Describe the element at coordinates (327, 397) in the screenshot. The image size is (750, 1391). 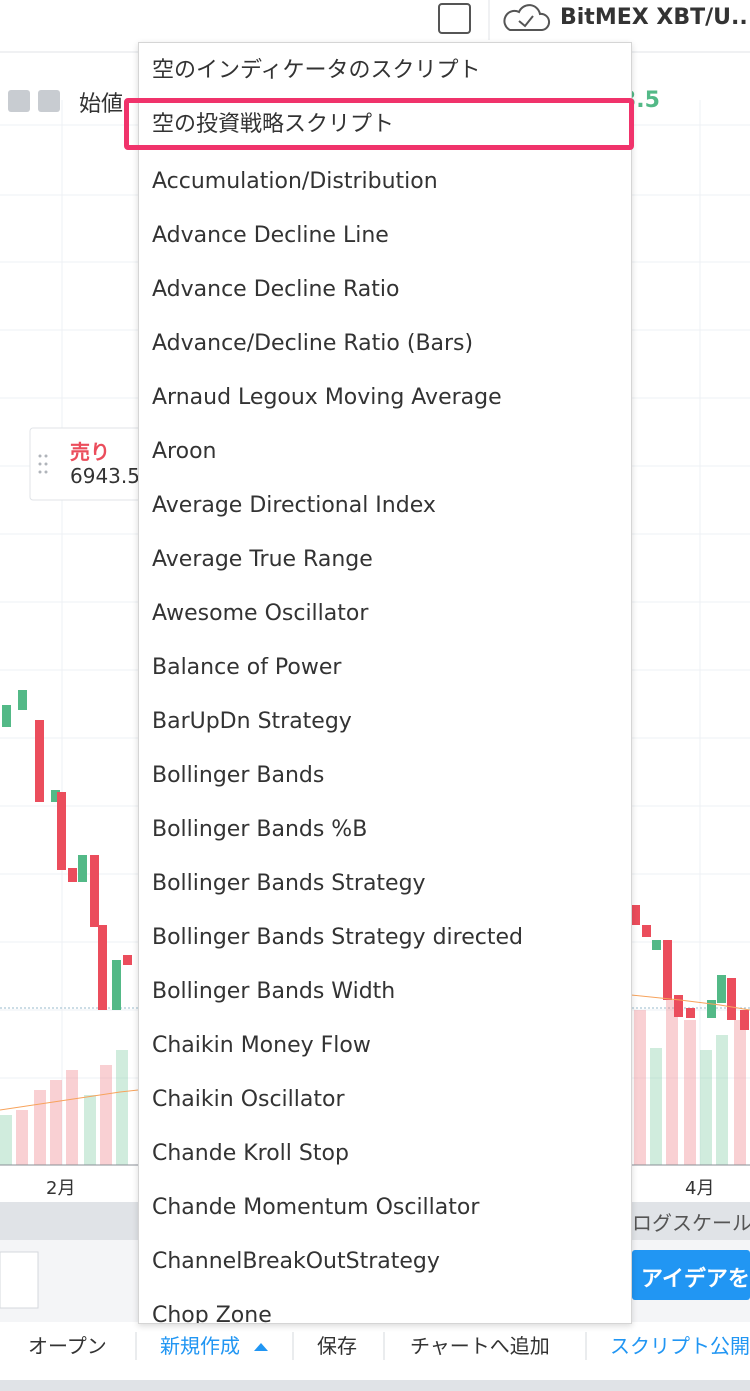
I see `menu-item: Arnaud Legoux Moving Average` at that location.